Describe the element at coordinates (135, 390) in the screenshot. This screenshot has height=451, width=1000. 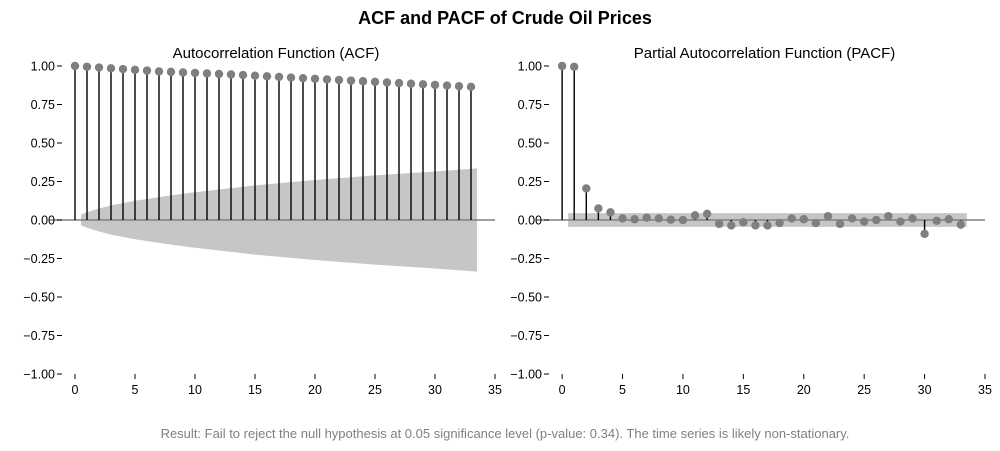
I see `acf-xtick-label: 5` at that location.